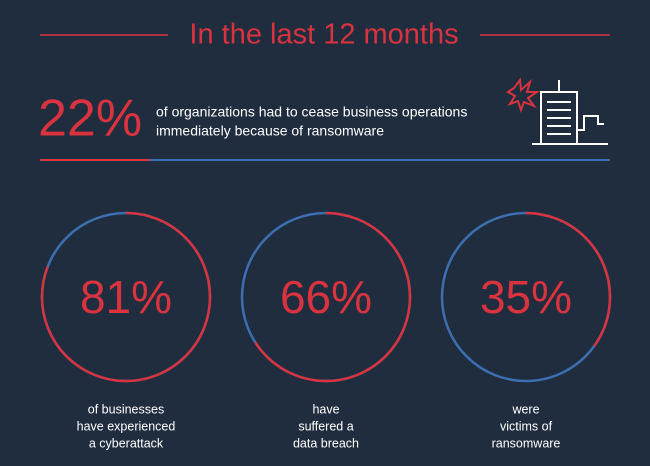  Describe the element at coordinates (126, 443) in the screenshot. I see `stat-caption: a cyberattack` at that location.